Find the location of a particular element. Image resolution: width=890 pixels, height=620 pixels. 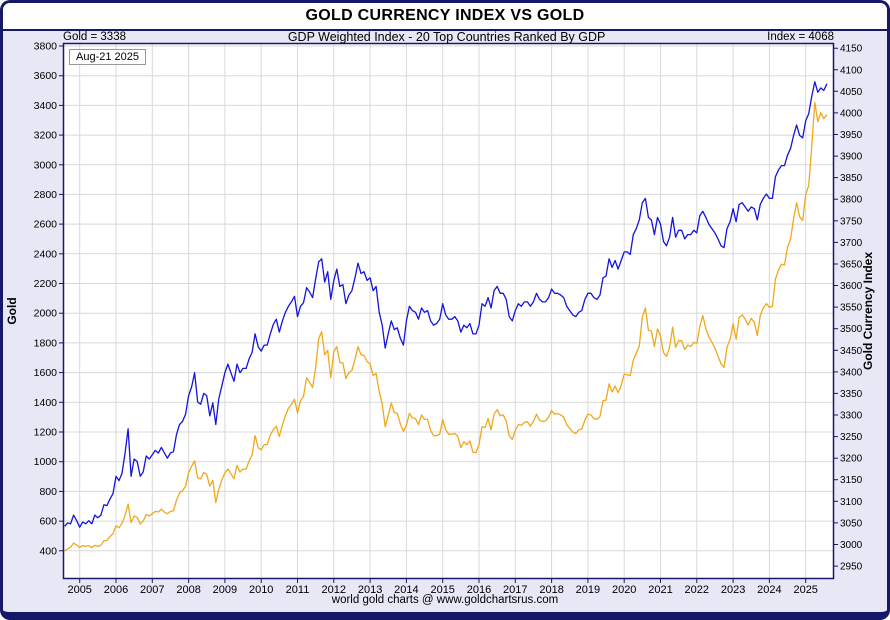

left-tick-label: 400 is located at coordinates (48, 551).